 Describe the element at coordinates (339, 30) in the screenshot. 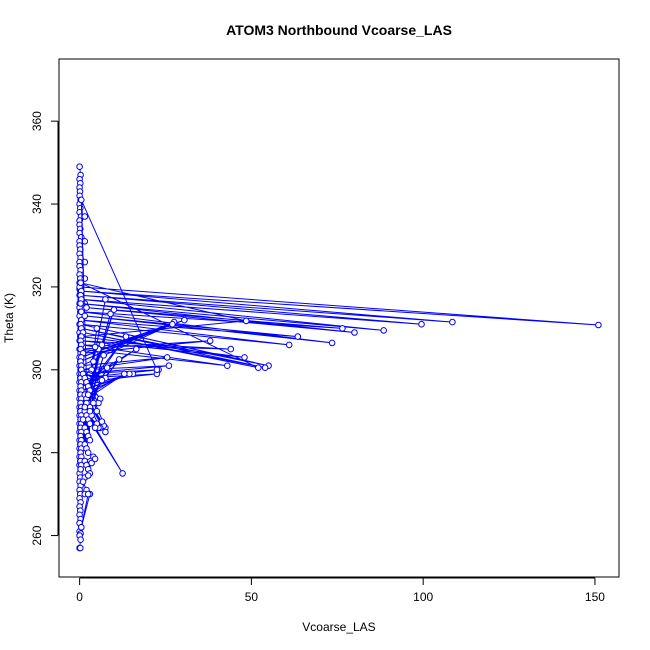

I see `chart-title: ATOM3 Northbound Vcoarse_LAS` at that location.